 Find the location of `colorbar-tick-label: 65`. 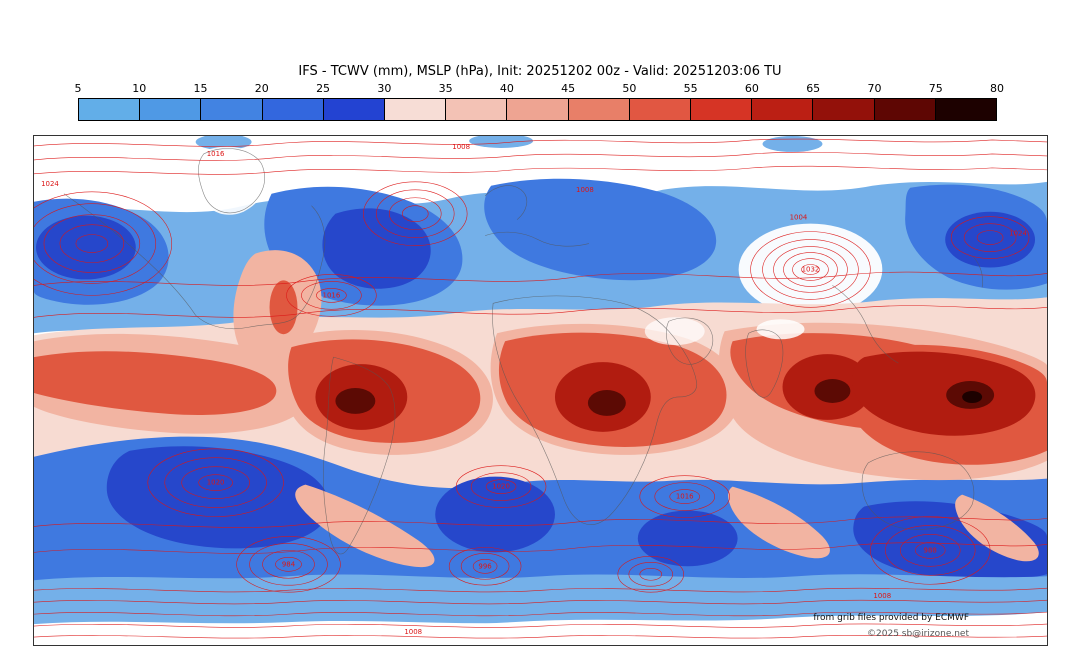

colorbar-tick-label: 65 is located at coordinates (813, 88).